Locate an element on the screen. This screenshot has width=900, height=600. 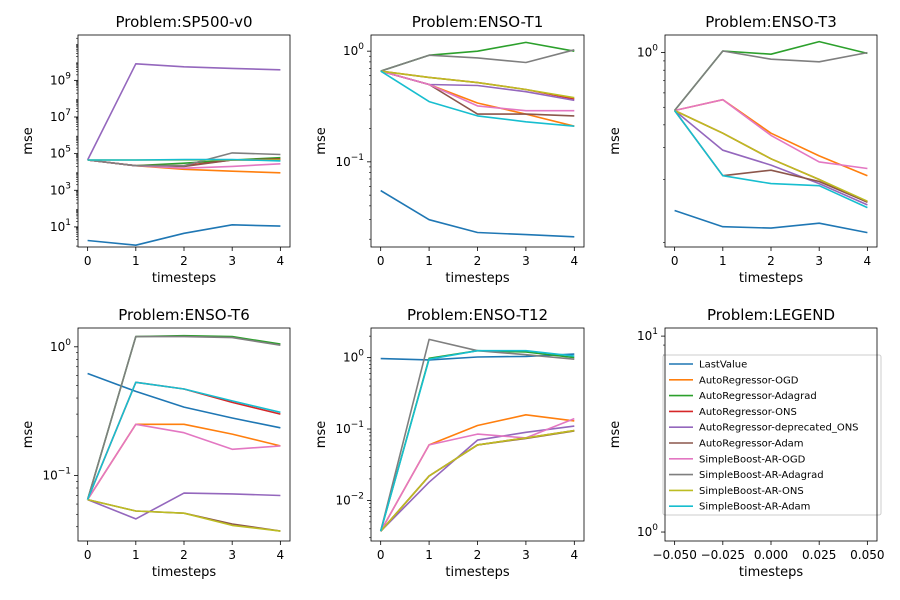
series-line-autoregressor-adam is located at coordinates (184, 515).